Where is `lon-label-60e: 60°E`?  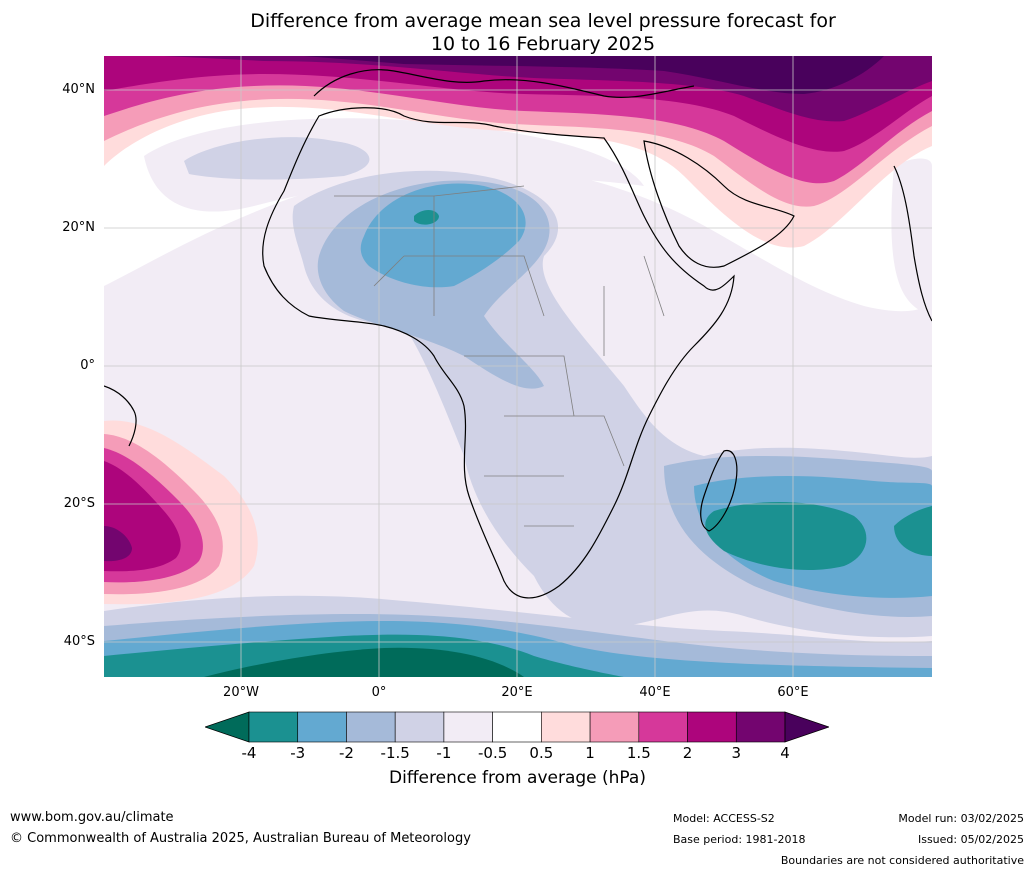 lon-label-60e: 60°E is located at coordinates (793, 692).